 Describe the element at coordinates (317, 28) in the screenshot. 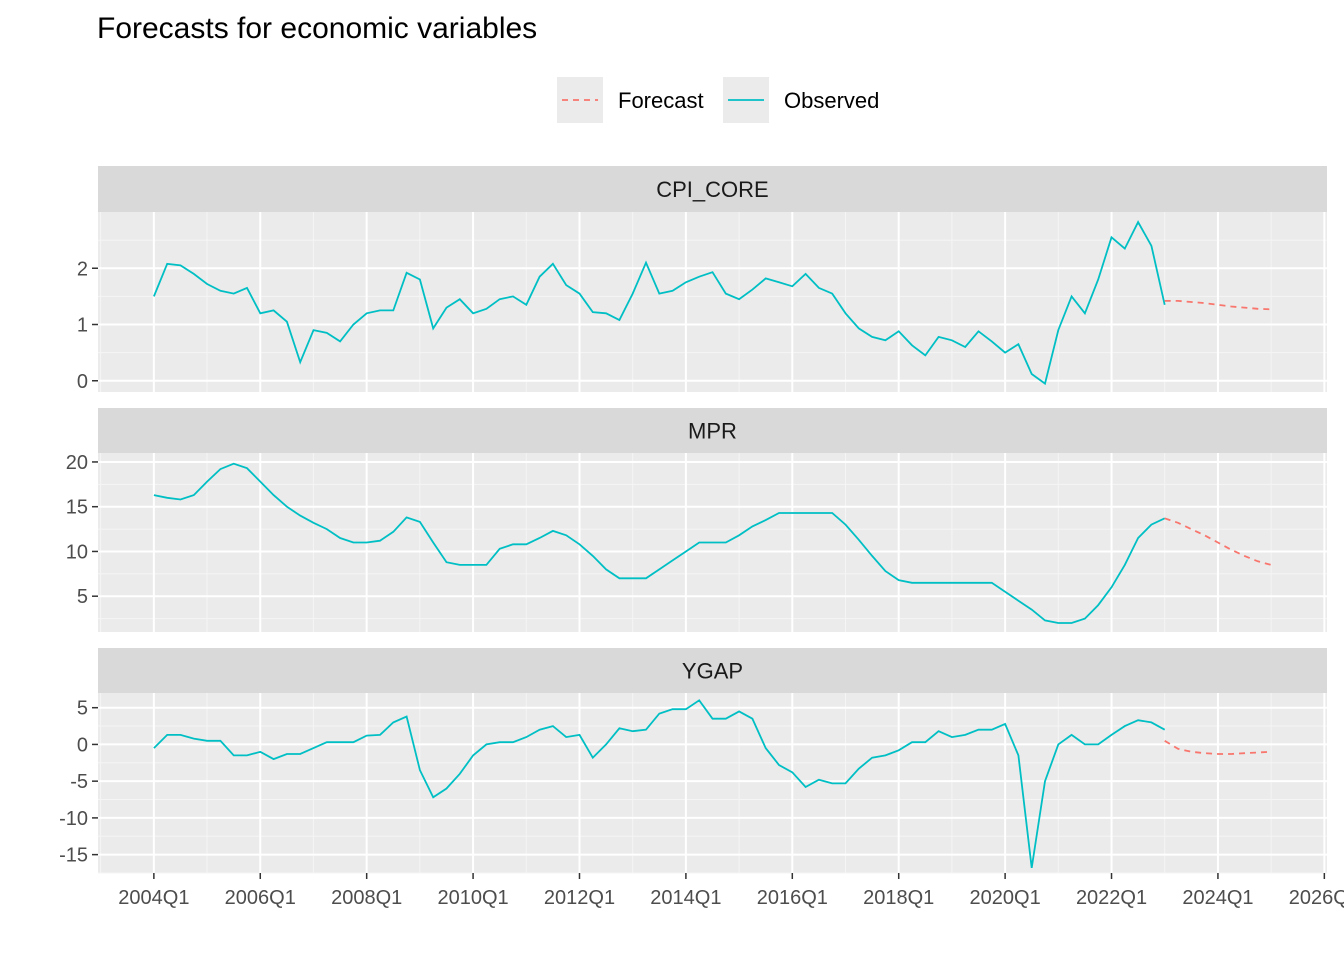

I see `chart-title: Forecasts for economic variables` at that location.